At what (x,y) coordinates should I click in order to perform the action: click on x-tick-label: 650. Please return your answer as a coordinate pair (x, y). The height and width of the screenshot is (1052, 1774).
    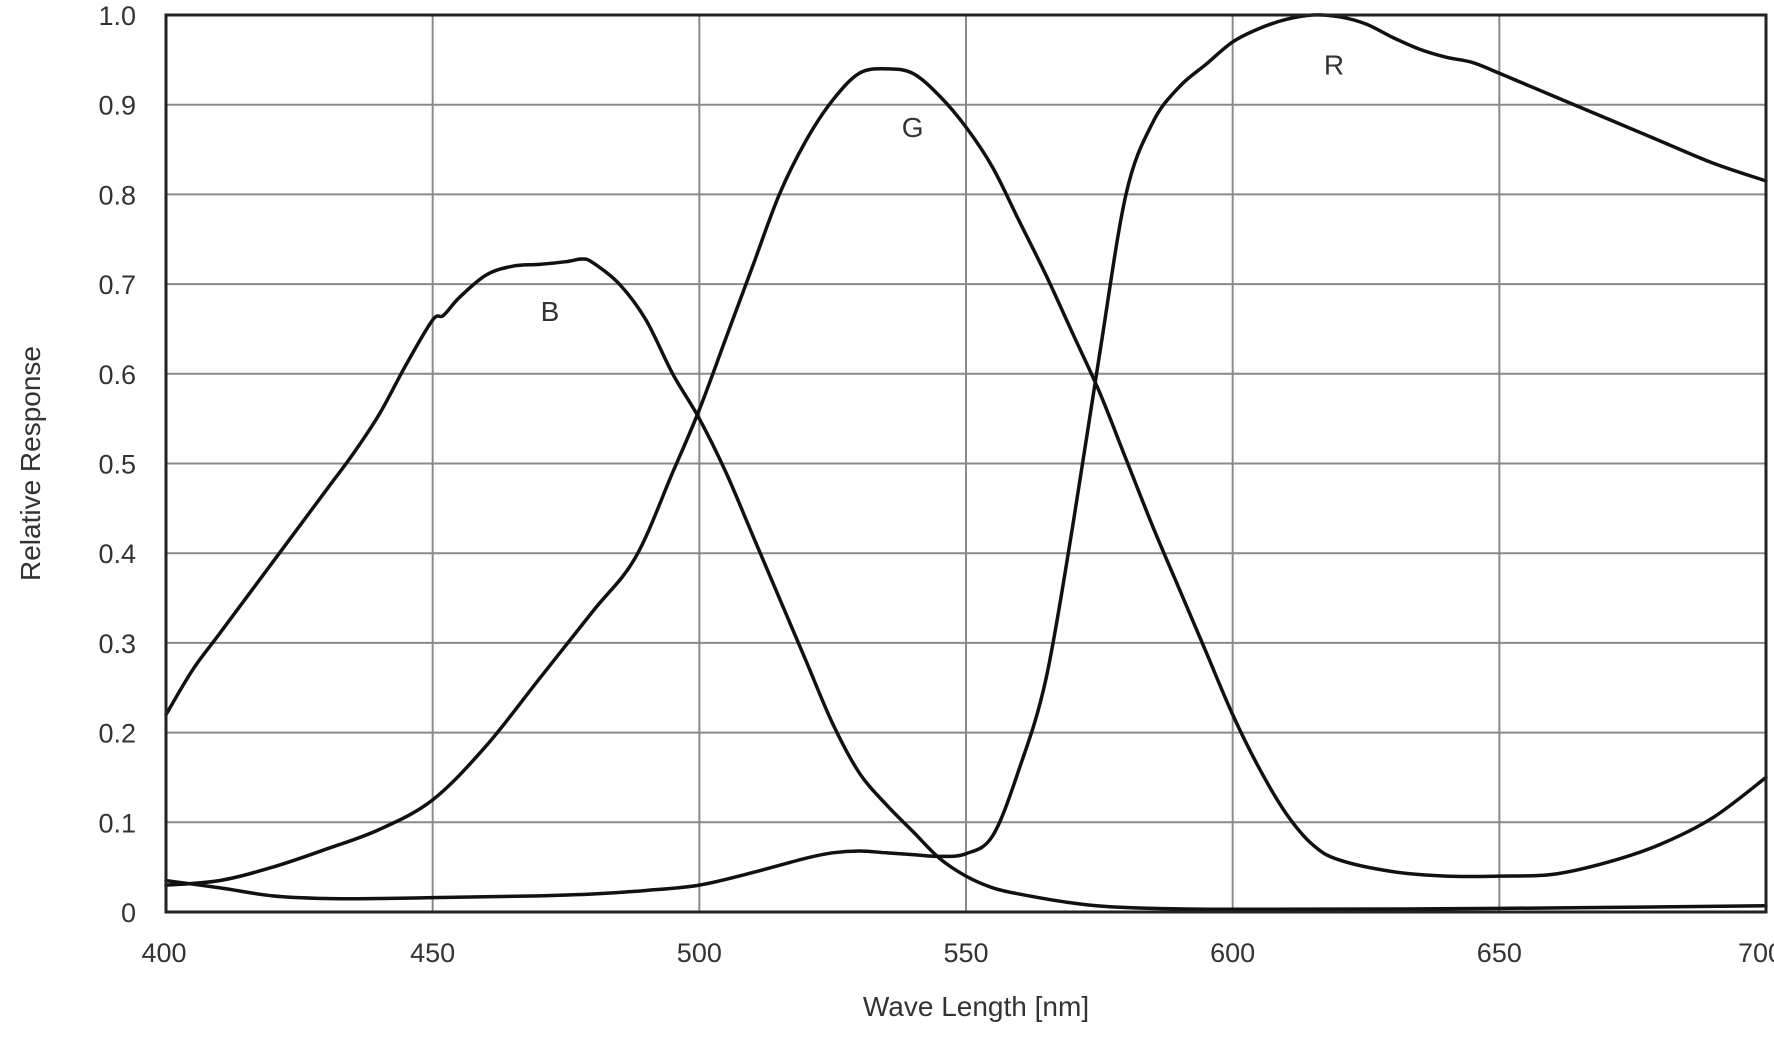
    Looking at the image, I should click on (1499, 953).